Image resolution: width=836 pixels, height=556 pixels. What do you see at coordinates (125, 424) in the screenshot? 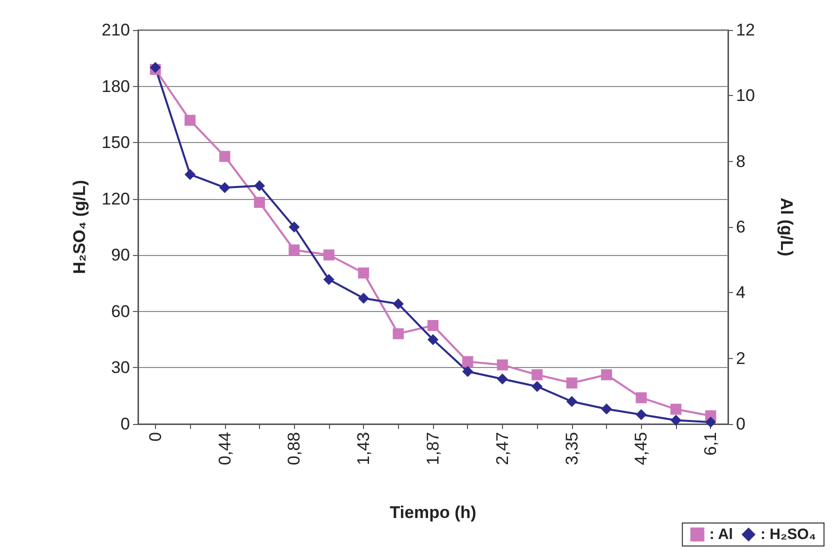
I see `y-tick-label: 0` at bounding box center [125, 424].